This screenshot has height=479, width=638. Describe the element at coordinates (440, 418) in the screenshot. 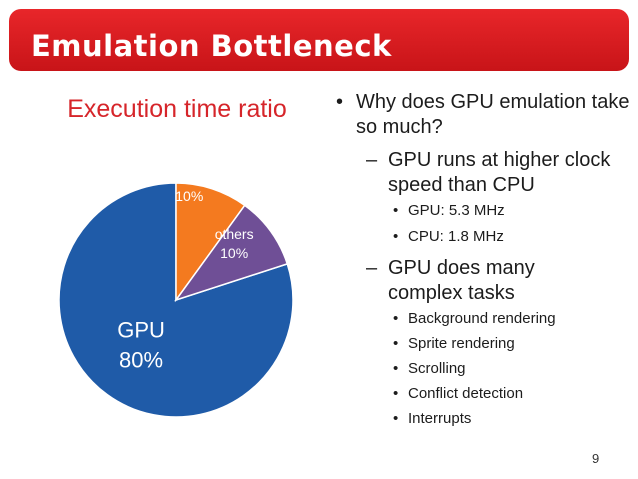

I see `item-interrupts: Interrupts` at that location.